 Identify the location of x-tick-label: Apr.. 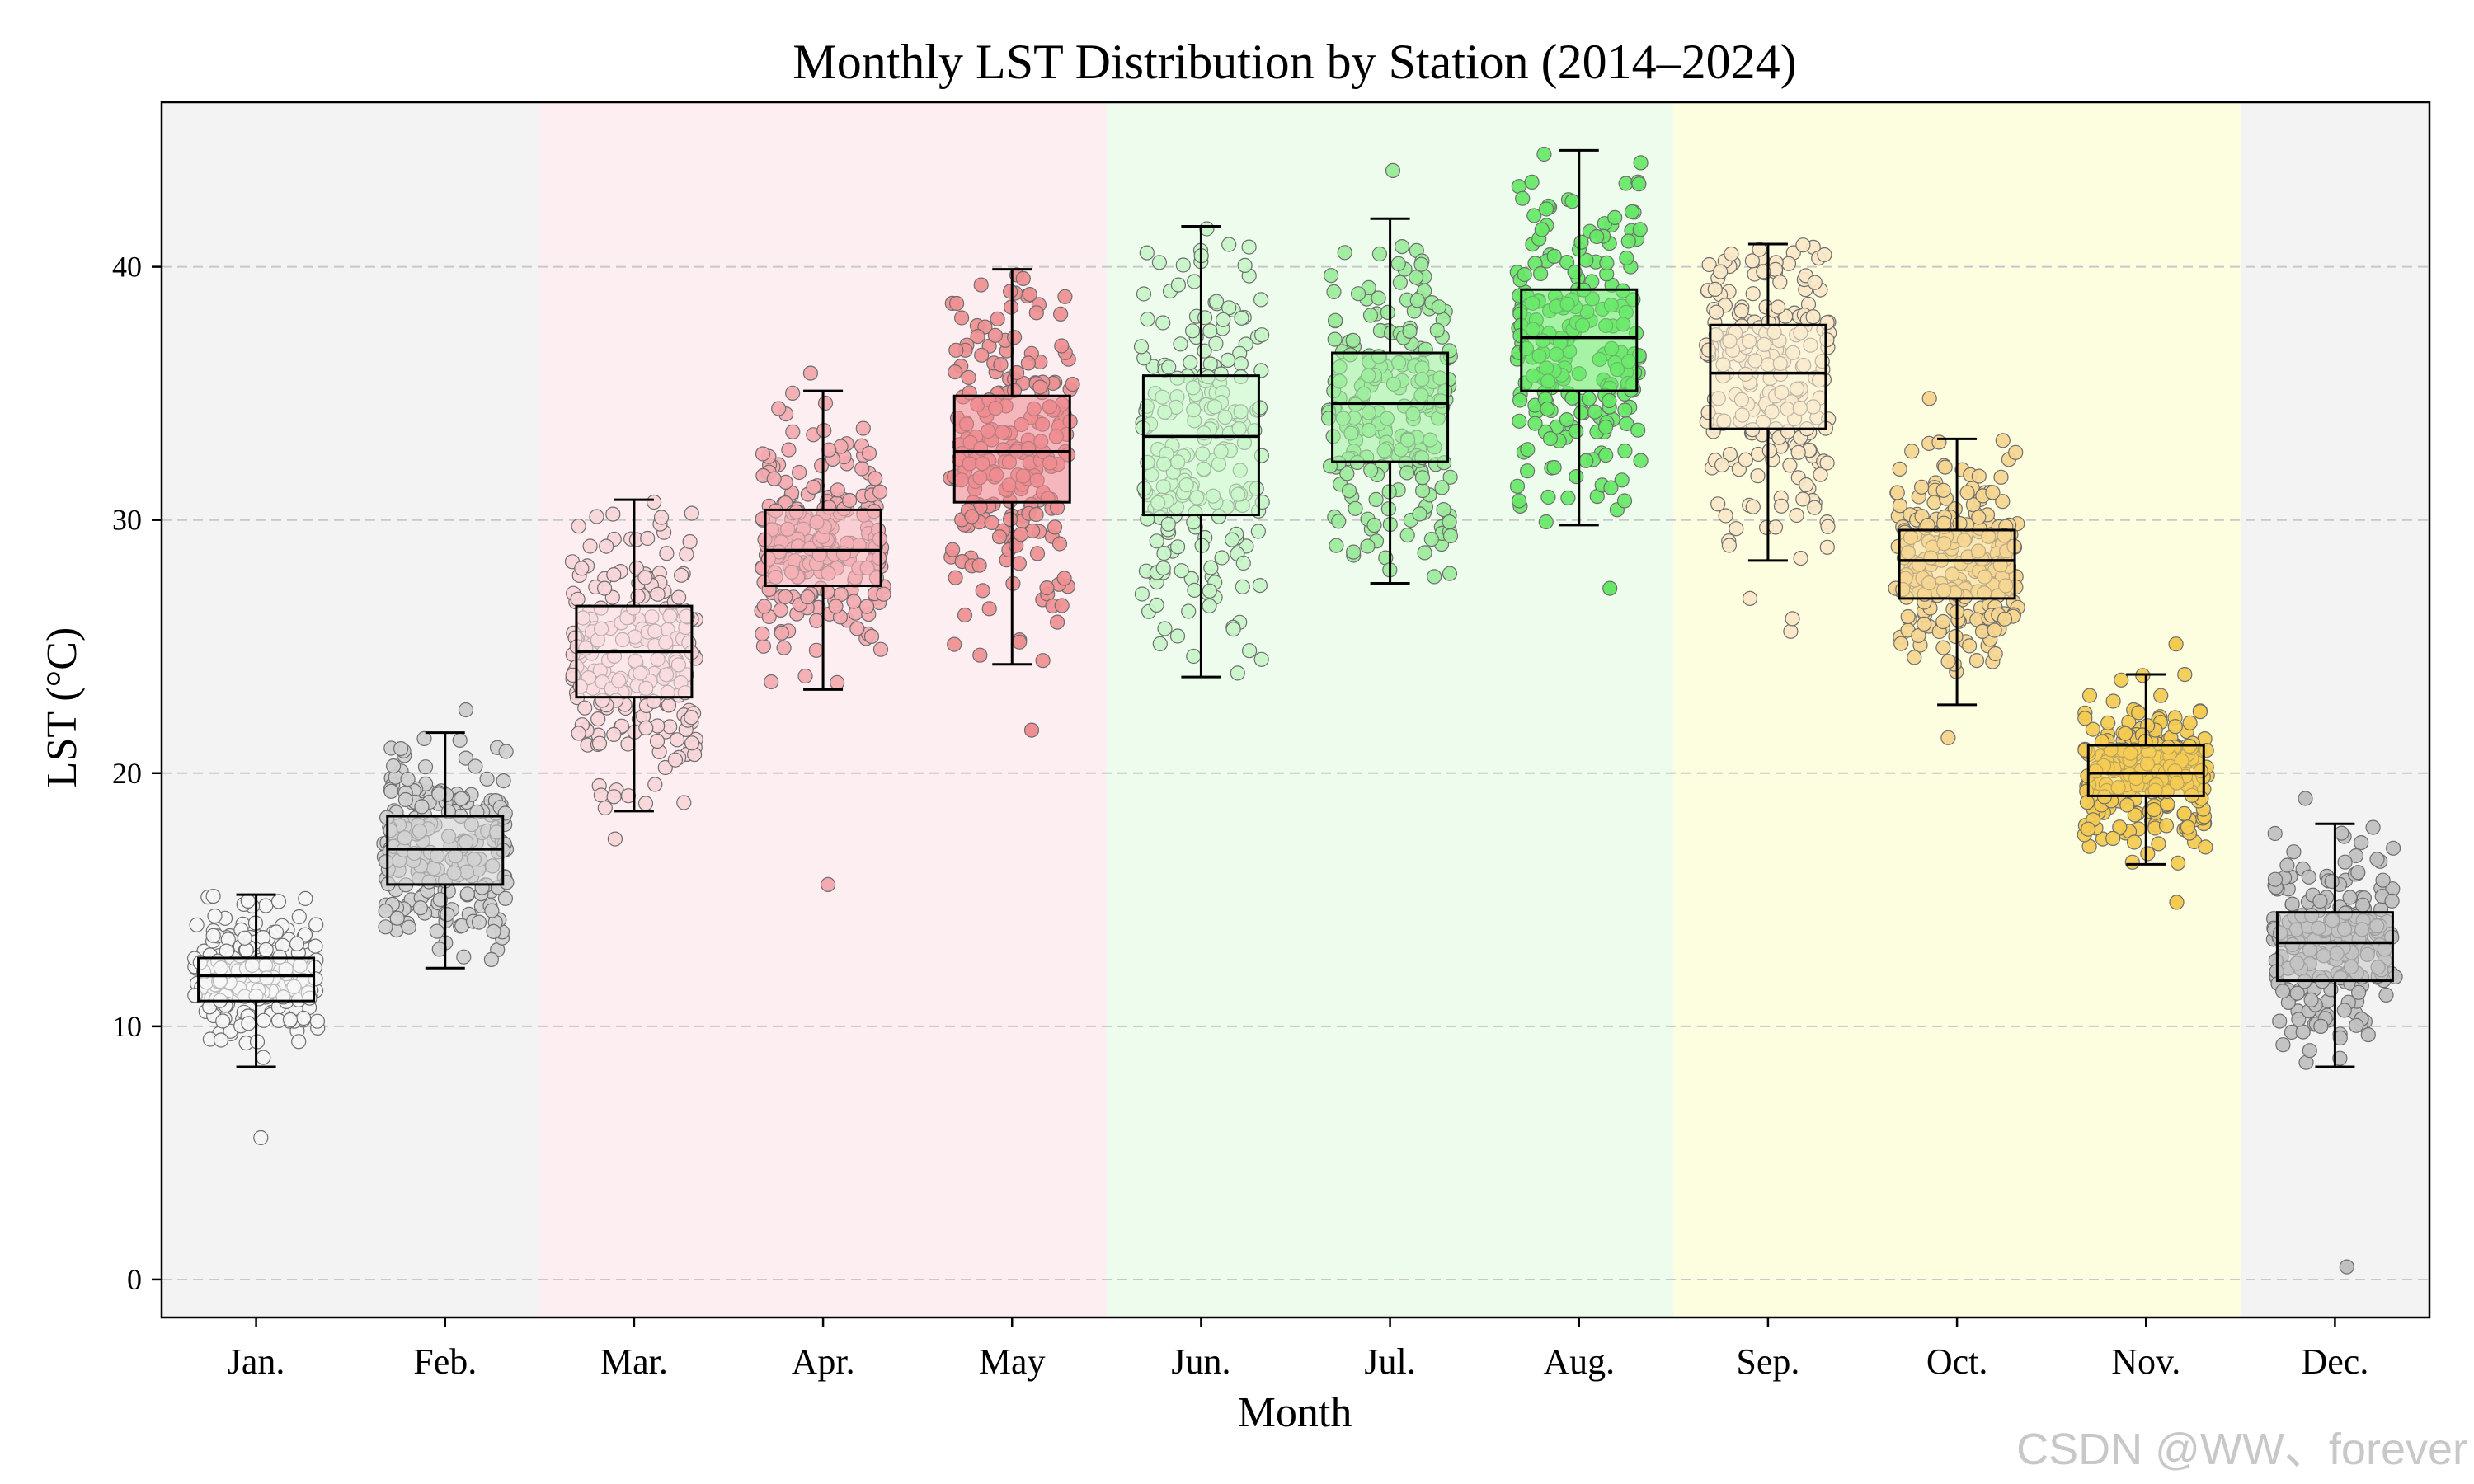
(823, 1361).